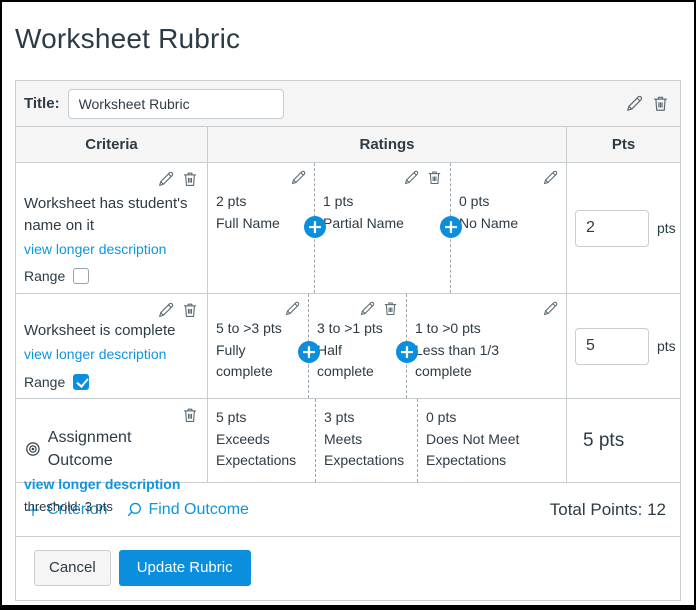  Describe the element at coordinates (89, 449) in the screenshot. I see `criterion-name: Assignment Outcome` at that location.